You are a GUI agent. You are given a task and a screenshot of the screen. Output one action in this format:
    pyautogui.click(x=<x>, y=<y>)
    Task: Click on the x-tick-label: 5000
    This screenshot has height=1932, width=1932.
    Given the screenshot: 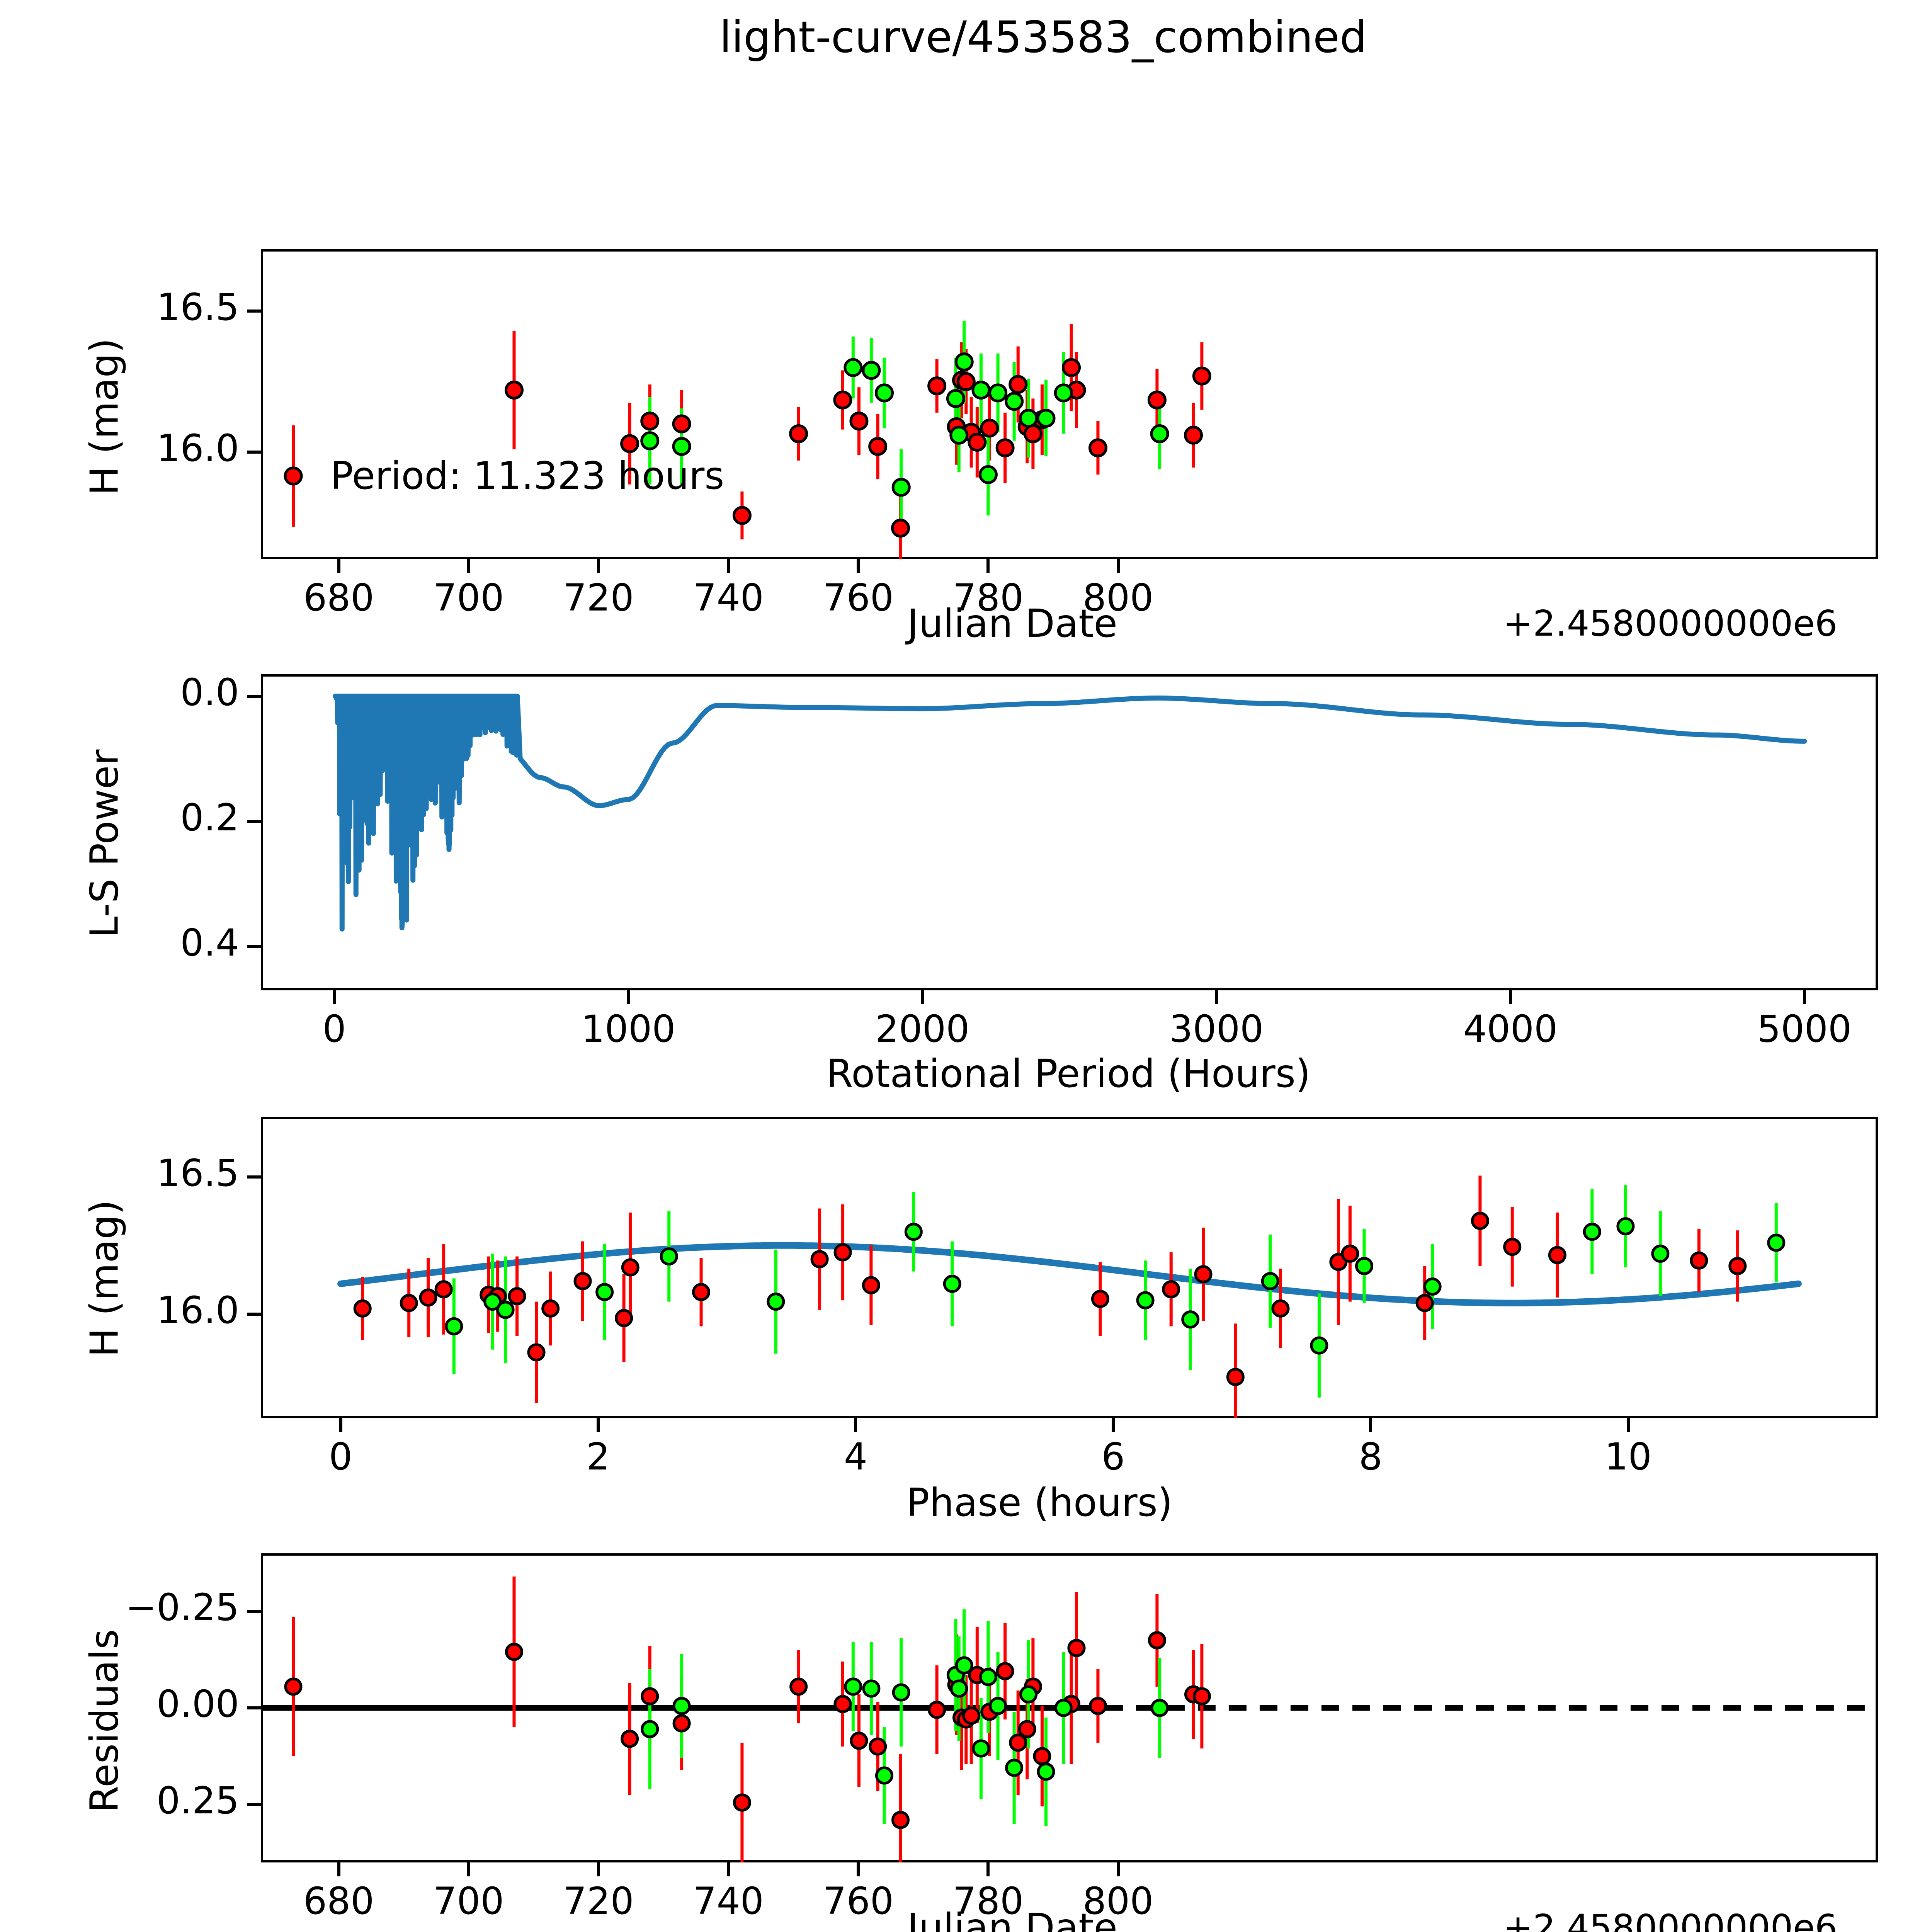 What is the action you would take?
    pyautogui.click(x=1804, y=1029)
    